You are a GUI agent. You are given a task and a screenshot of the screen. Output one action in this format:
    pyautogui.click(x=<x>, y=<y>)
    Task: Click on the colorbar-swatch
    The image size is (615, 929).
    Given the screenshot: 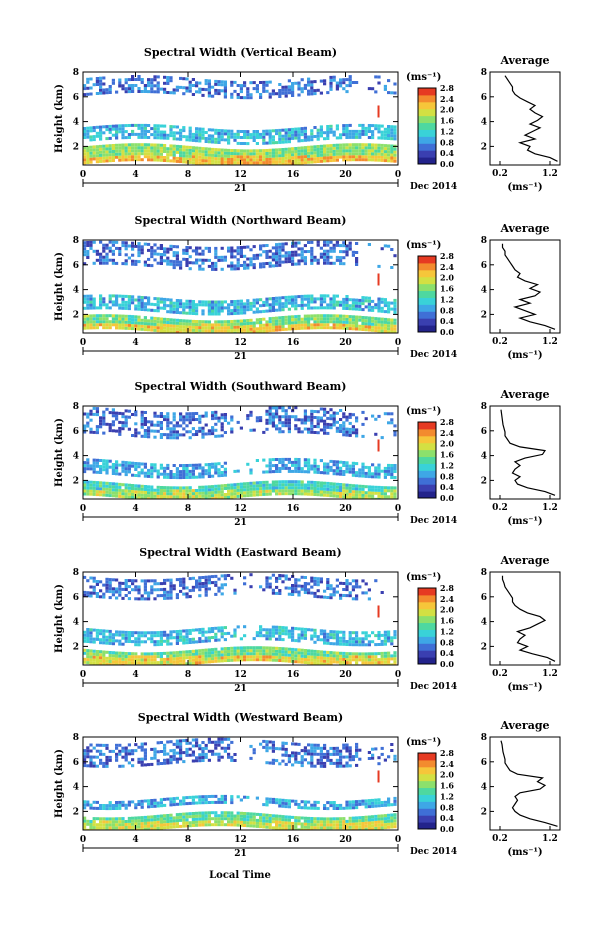 What is the action you would take?
    pyautogui.click(x=427, y=273)
    